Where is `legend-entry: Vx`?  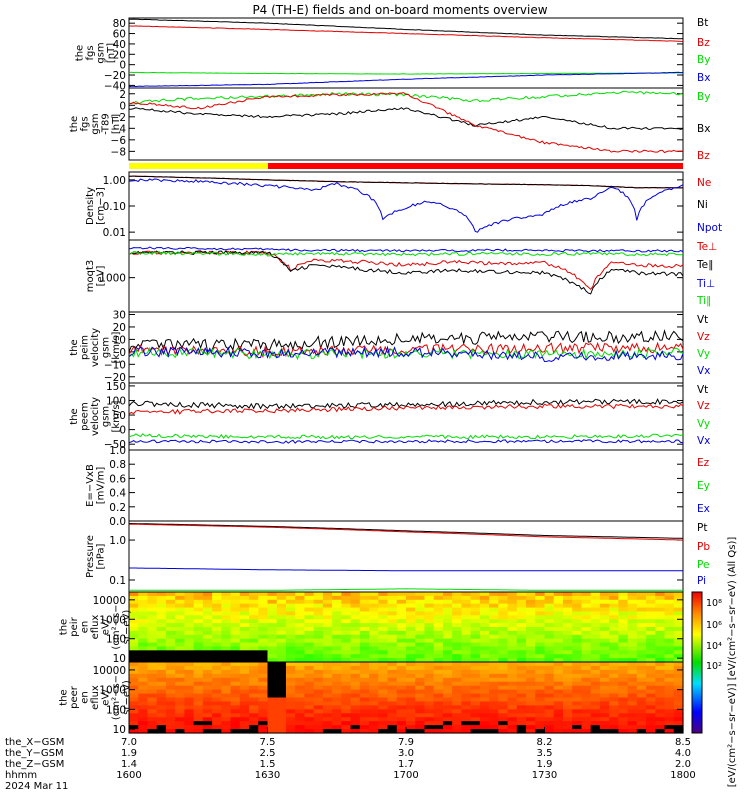 legend-entry: Vx is located at coordinates (703, 371).